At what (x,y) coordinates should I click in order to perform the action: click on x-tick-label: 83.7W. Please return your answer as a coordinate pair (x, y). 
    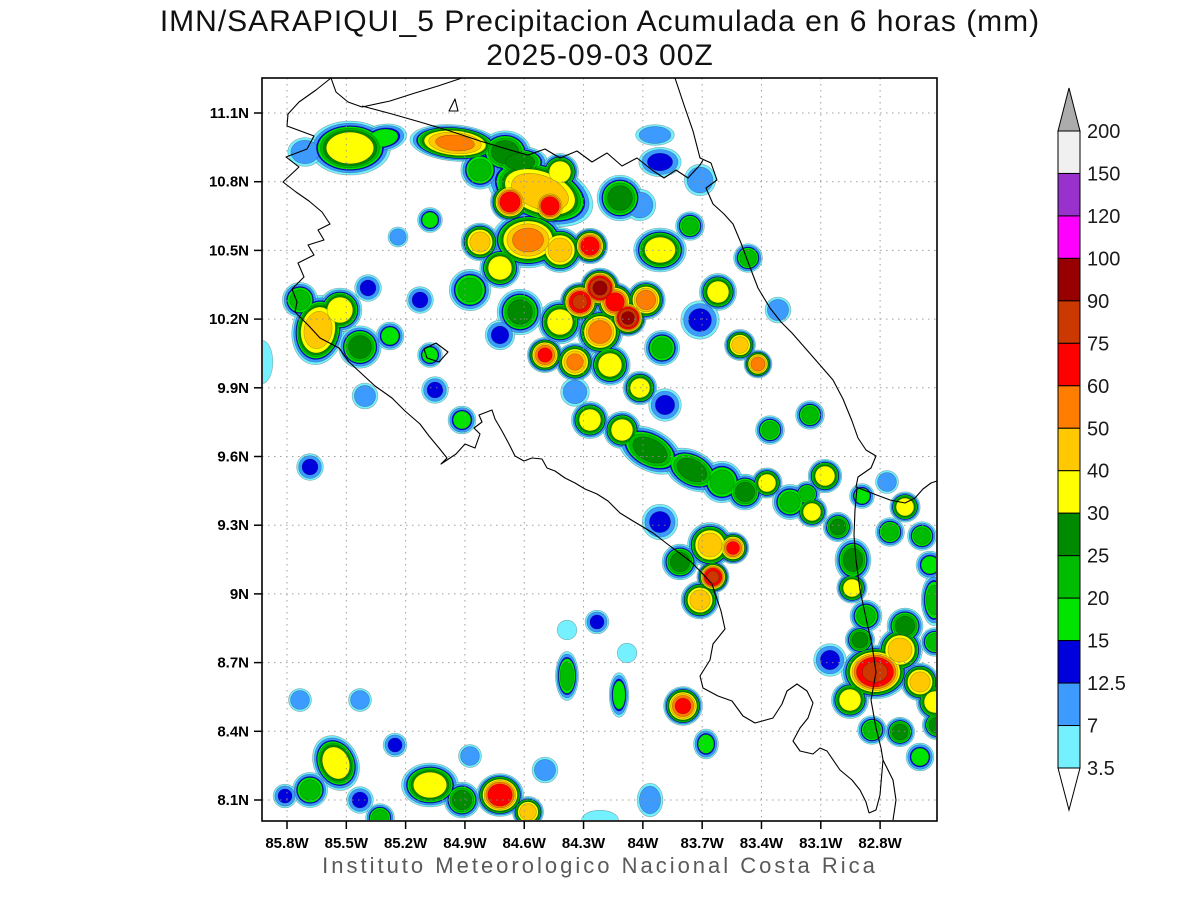
    Looking at the image, I should click on (702, 843).